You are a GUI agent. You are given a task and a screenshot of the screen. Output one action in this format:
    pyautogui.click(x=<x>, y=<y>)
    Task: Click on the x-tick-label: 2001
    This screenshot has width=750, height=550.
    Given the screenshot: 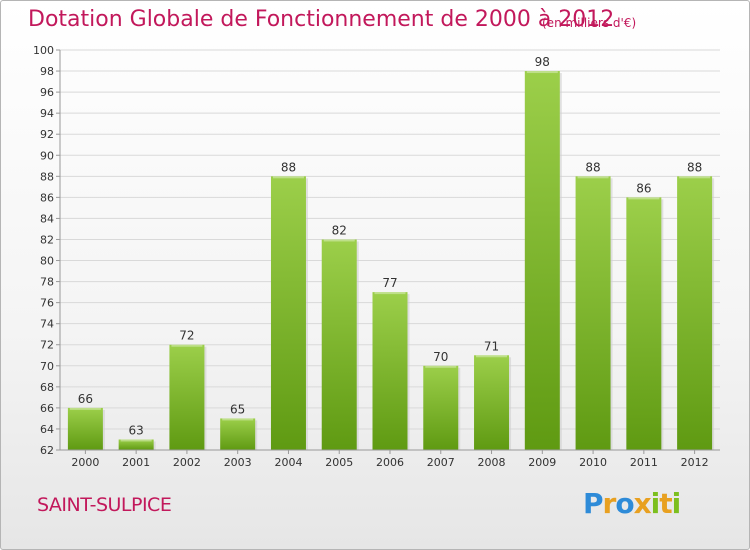 What is the action you would take?
    pyautogui.click(x=136, y=462)
    